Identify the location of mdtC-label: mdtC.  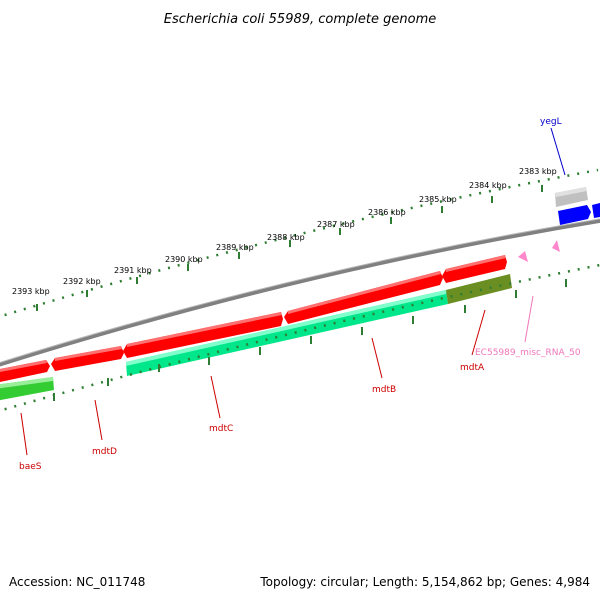
(221, 429).